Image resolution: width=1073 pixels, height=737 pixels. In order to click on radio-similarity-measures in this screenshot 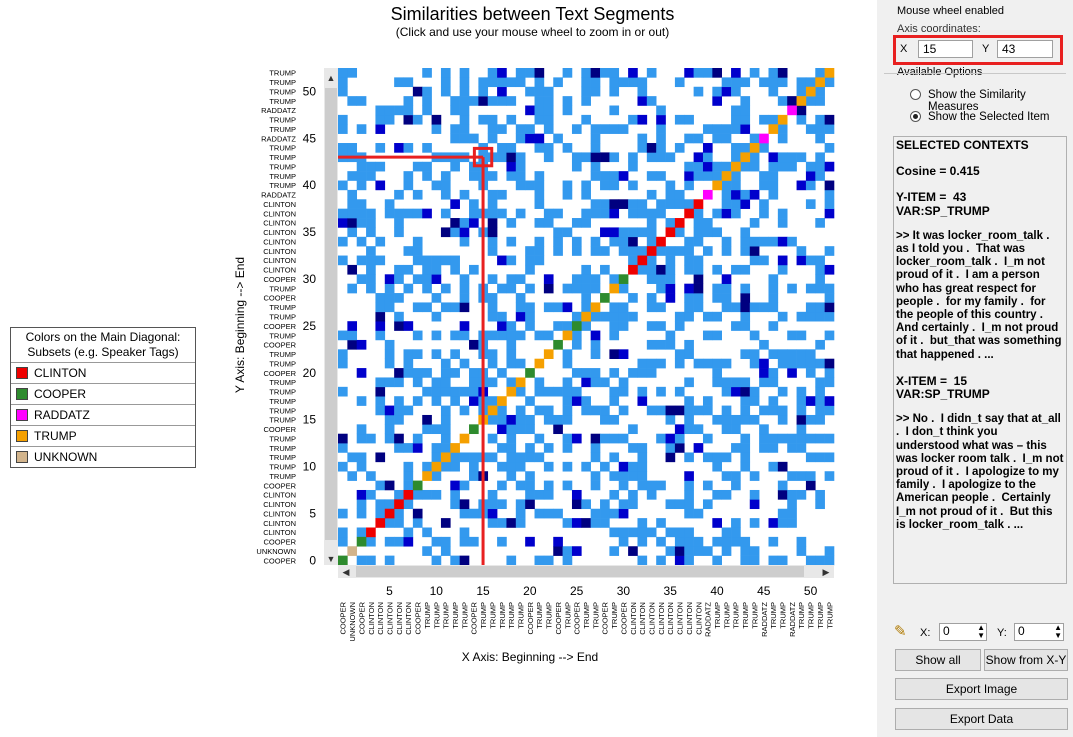, I will do `click(915, 94)`.